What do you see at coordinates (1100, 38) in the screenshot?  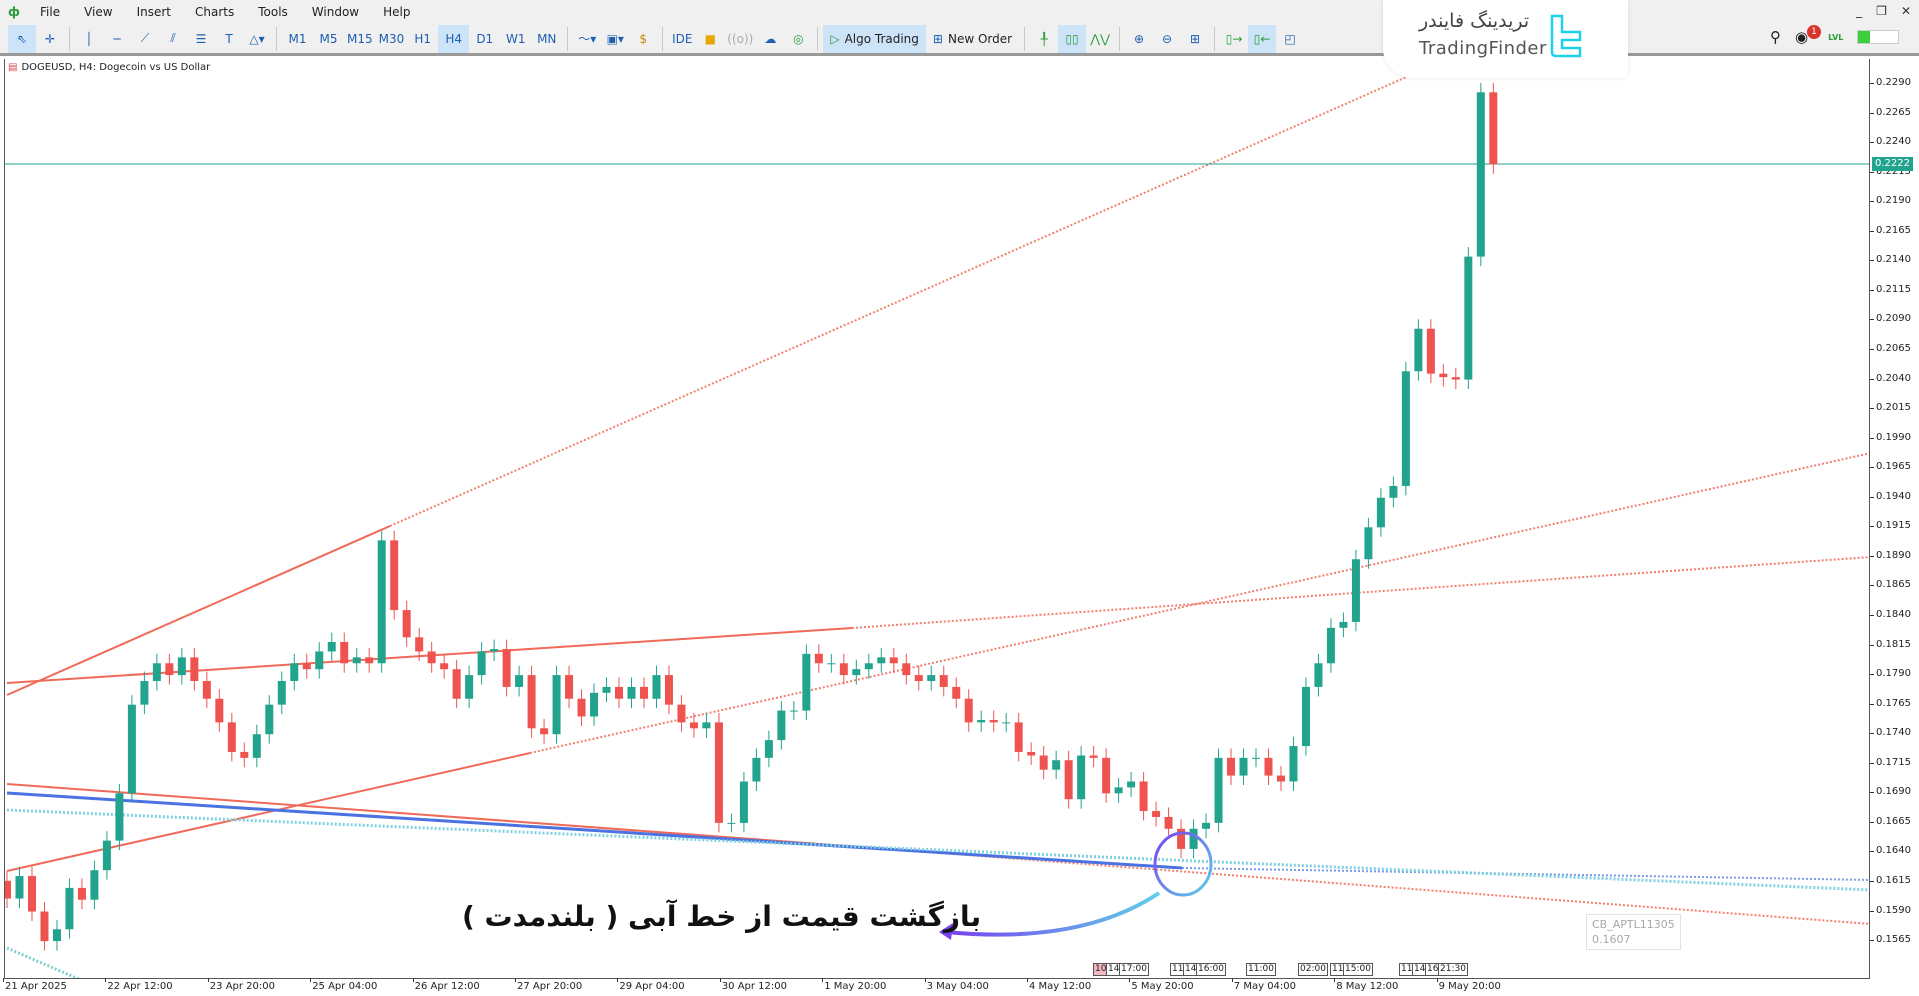 I see `line-chart-icon: ⋀⋁` at bounding box center [1100, 38].